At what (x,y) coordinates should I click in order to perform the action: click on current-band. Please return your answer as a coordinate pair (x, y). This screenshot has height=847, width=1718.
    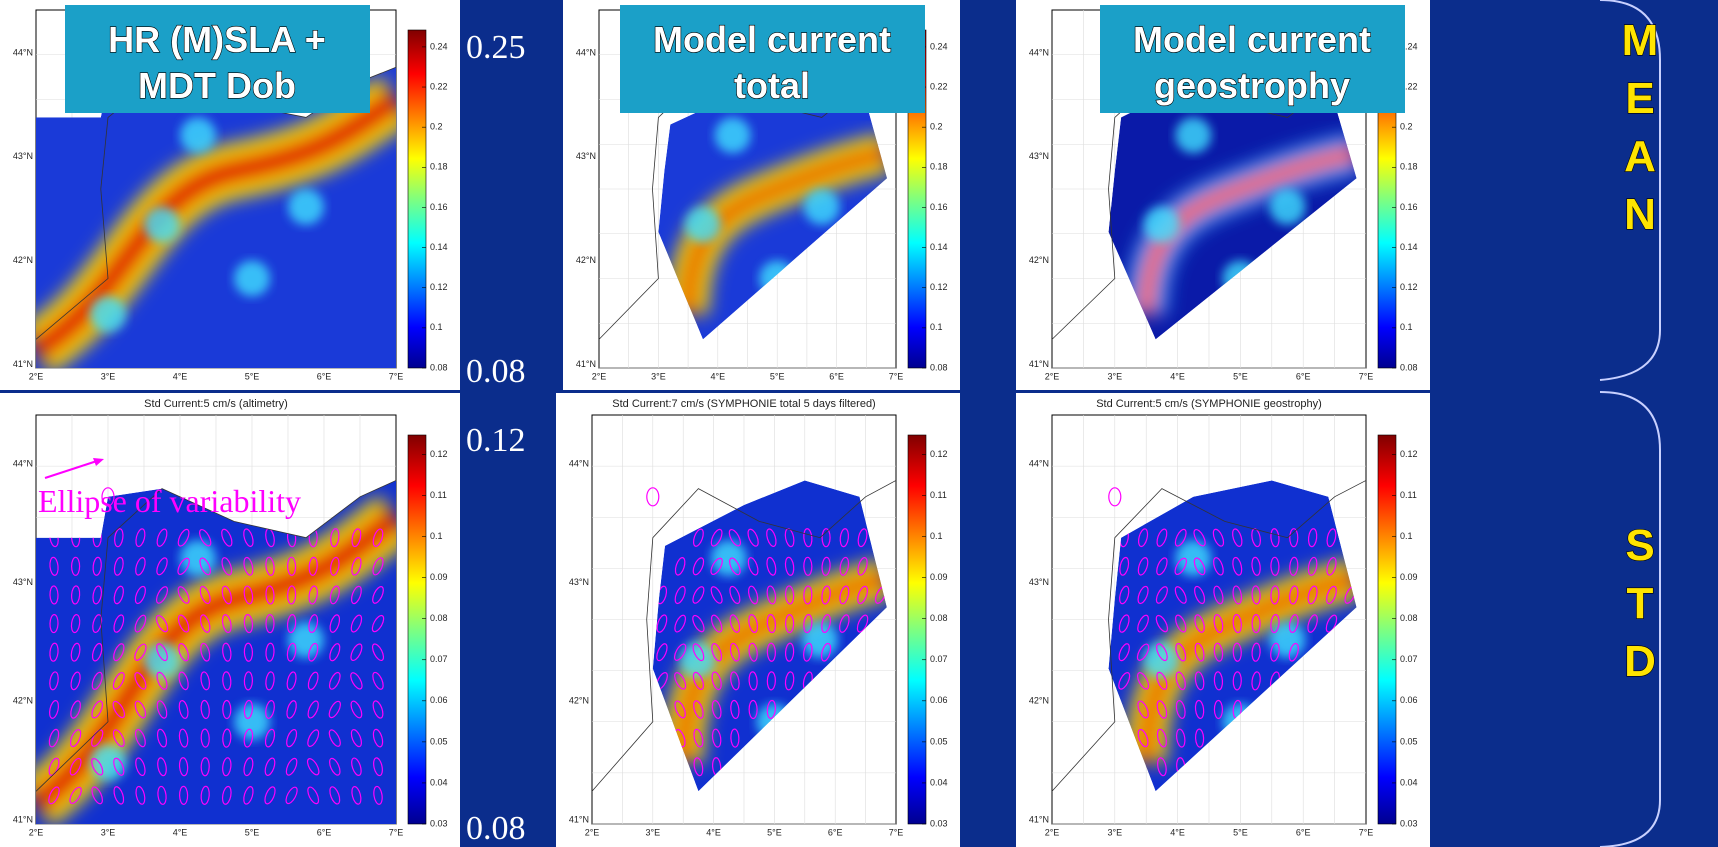
    Looking at the image, I should click on (216, 659).